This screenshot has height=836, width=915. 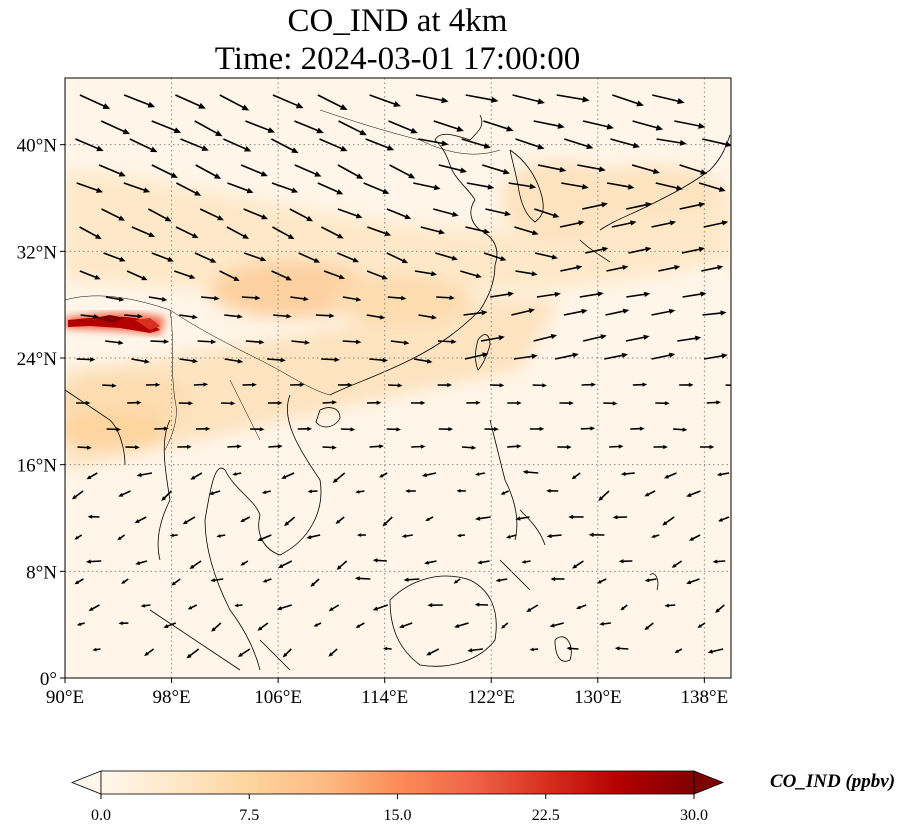 What do you see at coordinates (832, 781) in the screenshot?
I see `colorbar-label: CO_IND (ppbv)` at bounding box center [832, 781].